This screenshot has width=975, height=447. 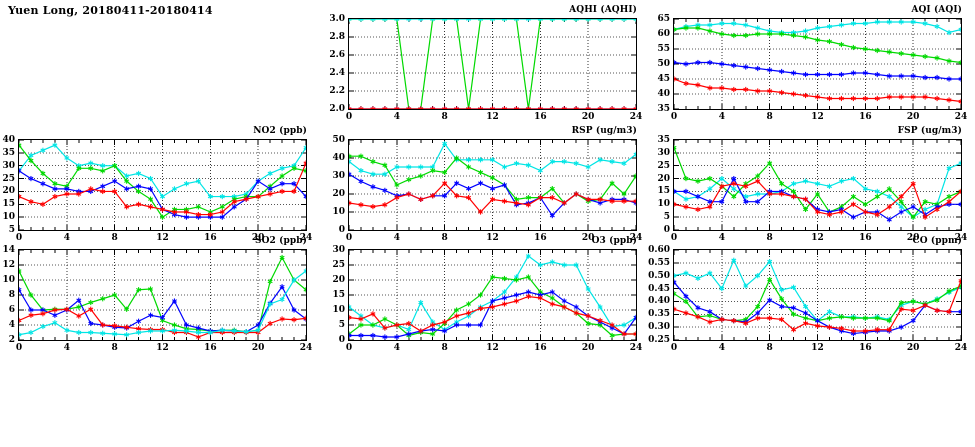 What do you see at coordinates (337, 73) in the screenshot?
I see `y-tick-label: 2.4` at bounding box center [337, 73].